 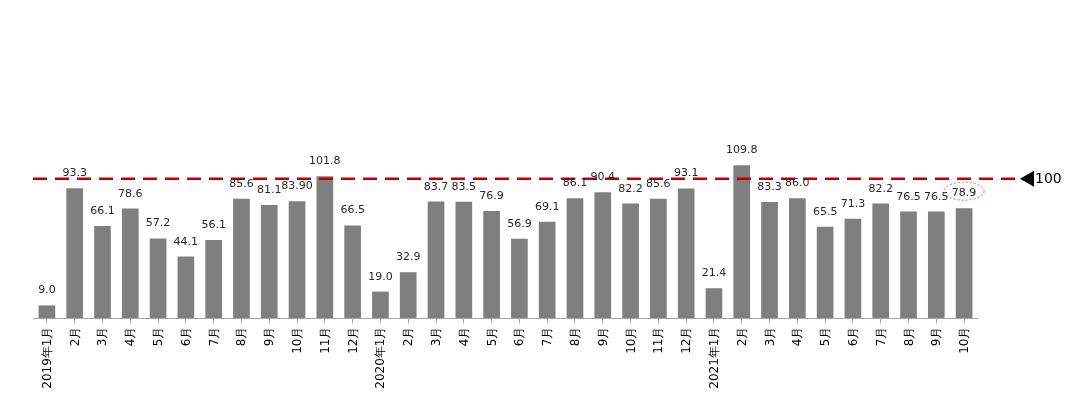 I want to click on data-label: 78.6, so click(x=130, y=193).